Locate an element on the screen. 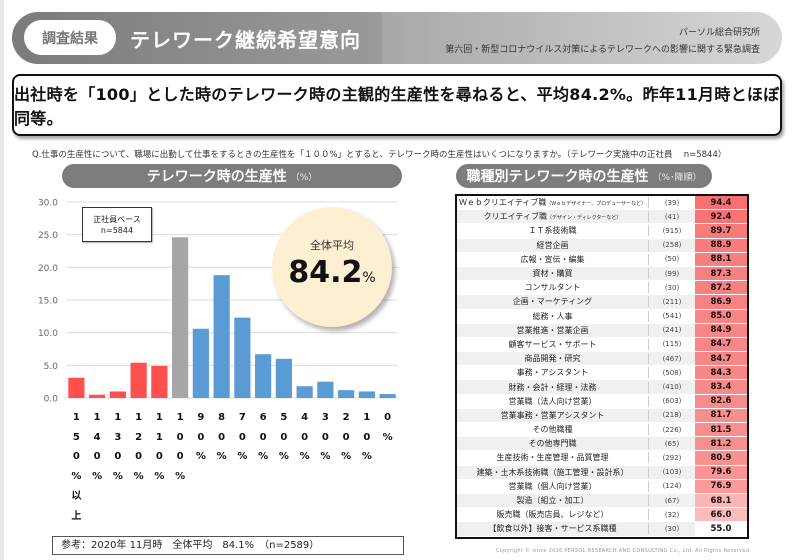 This screenshot has height=560, width=800. productivity-value: 81.7 is located at coordinates (721, 415).